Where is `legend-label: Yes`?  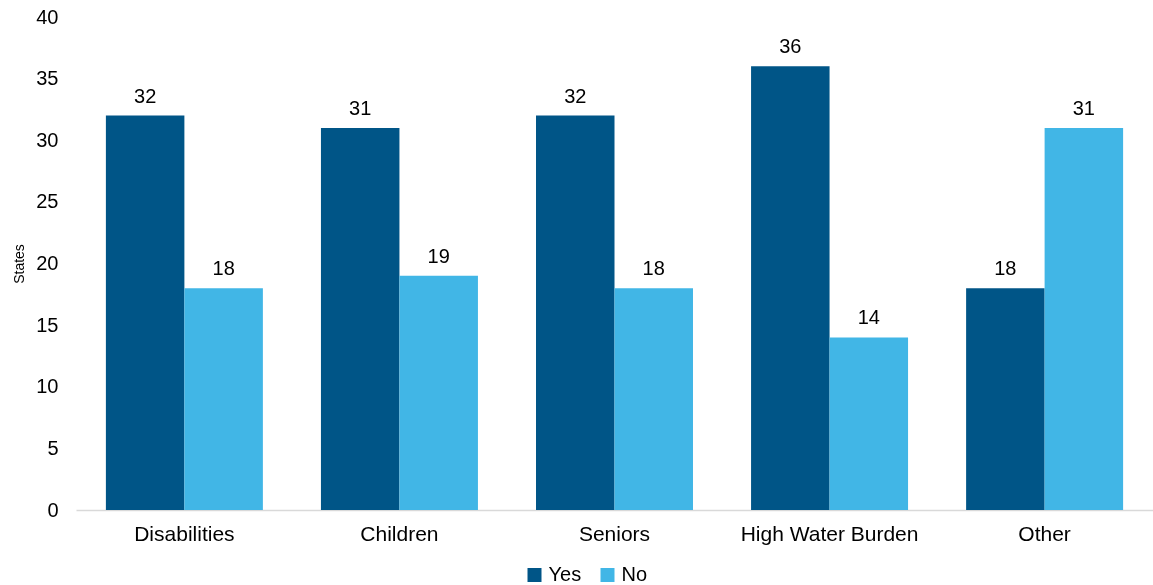 legend-label: Yes is located at coordinates (565, 574).